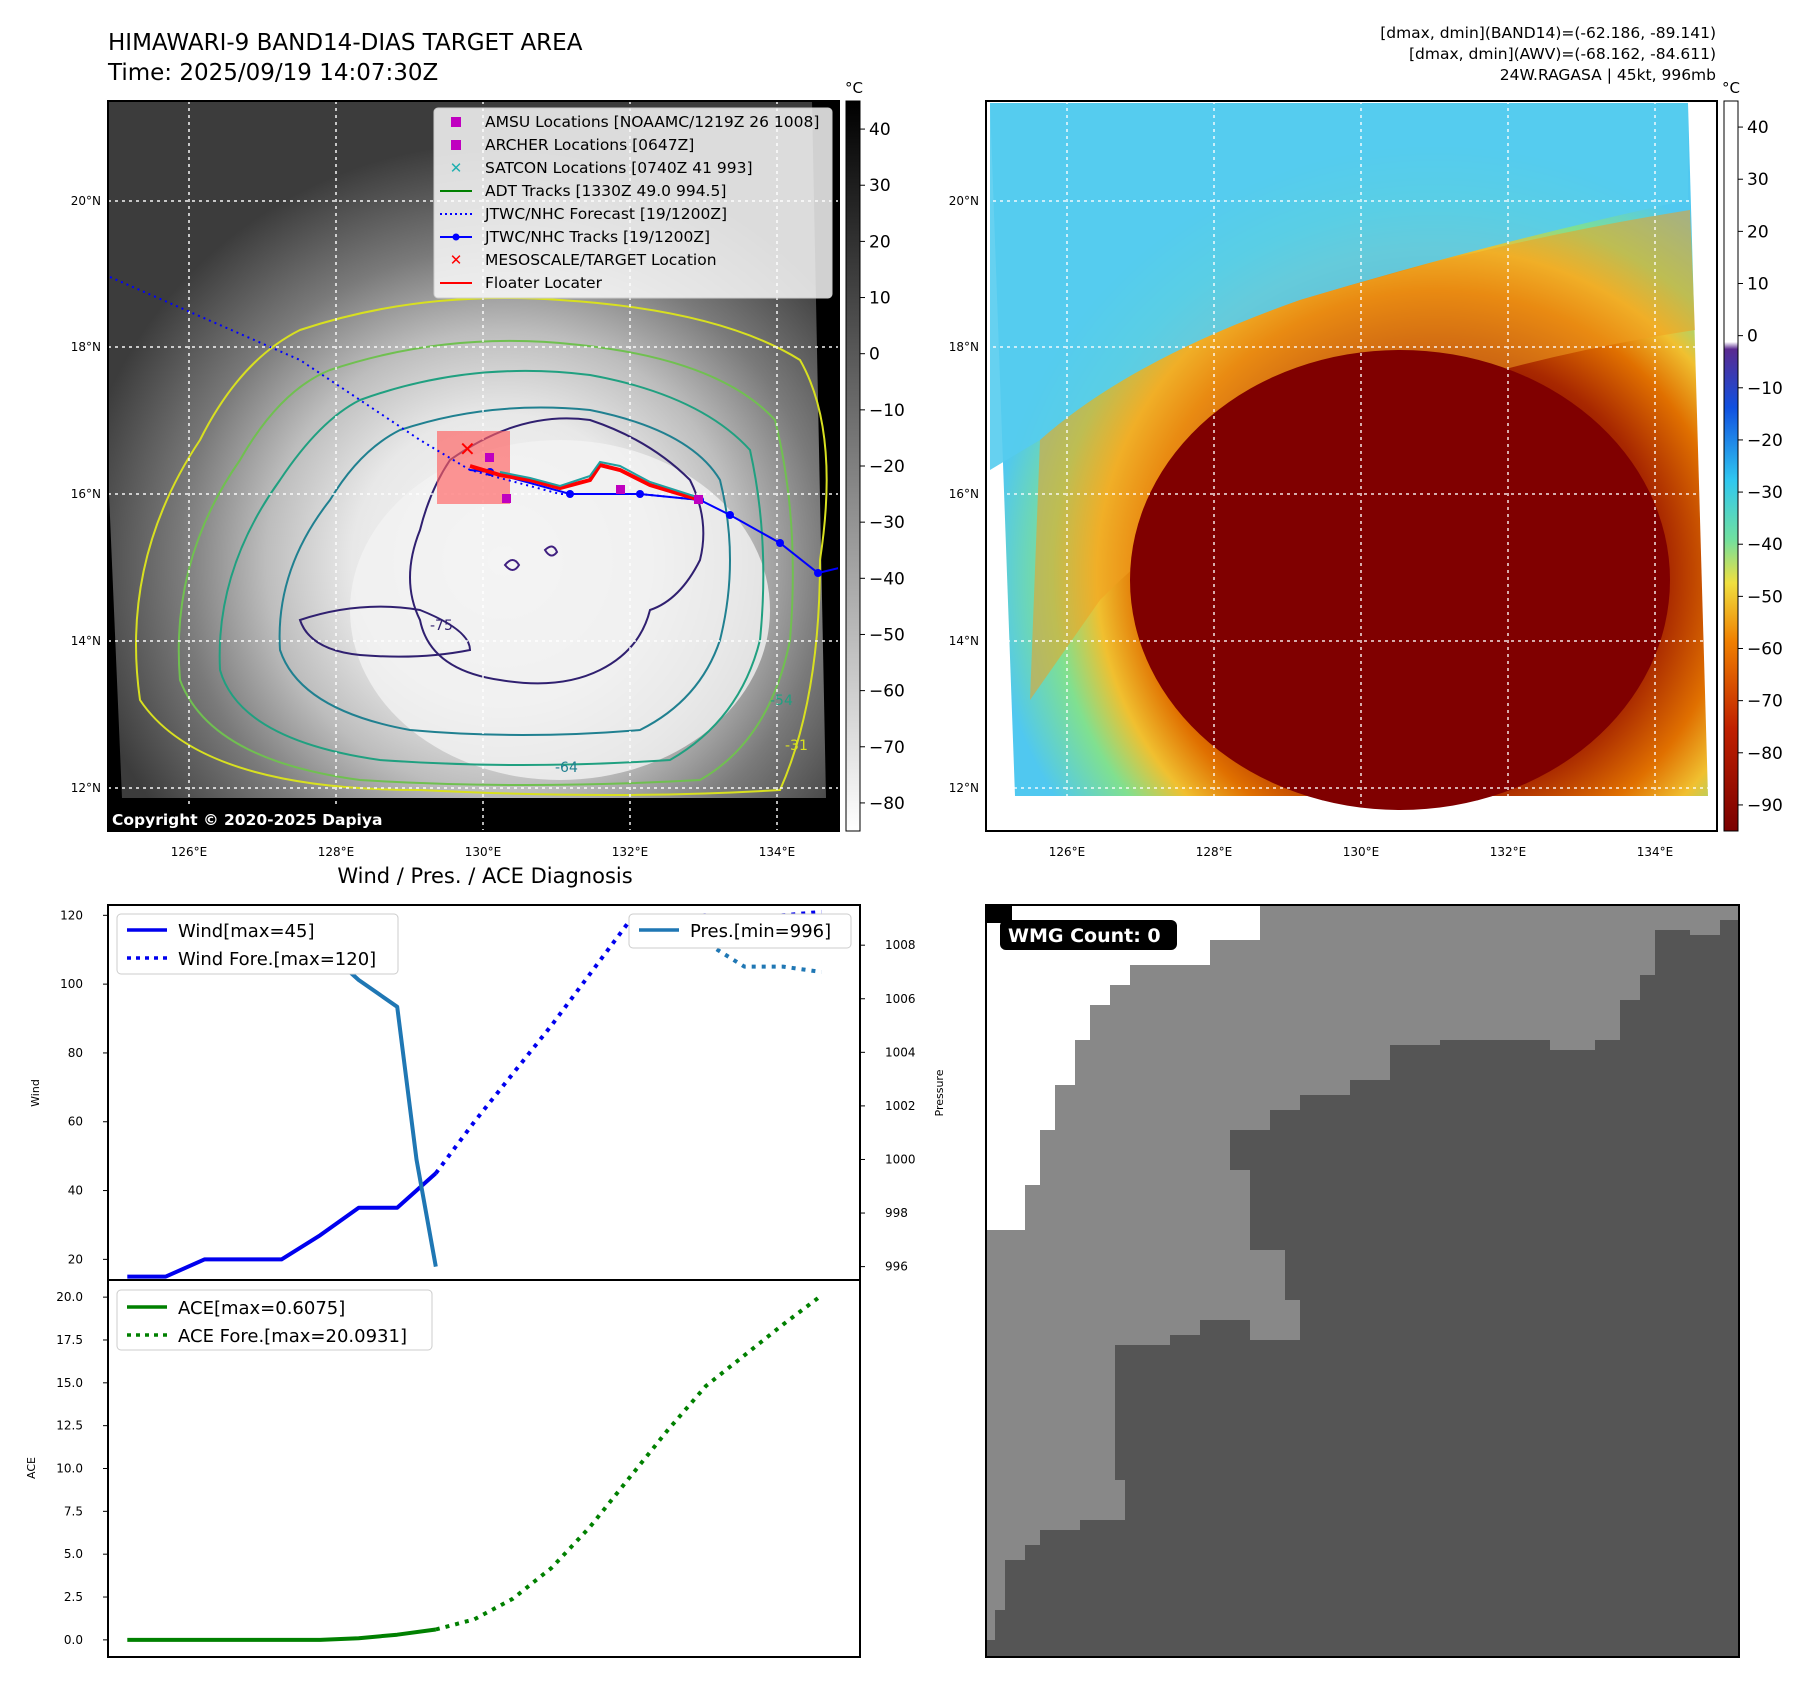  What do you see at coordinates (31, 1468) in the screenshot?
I see `ace-axis-label: ACE` at bounding box center [31, 1468].